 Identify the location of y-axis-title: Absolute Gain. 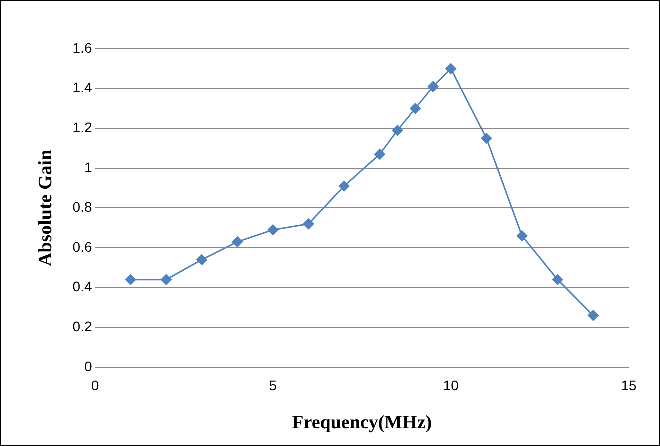
(45, 208).